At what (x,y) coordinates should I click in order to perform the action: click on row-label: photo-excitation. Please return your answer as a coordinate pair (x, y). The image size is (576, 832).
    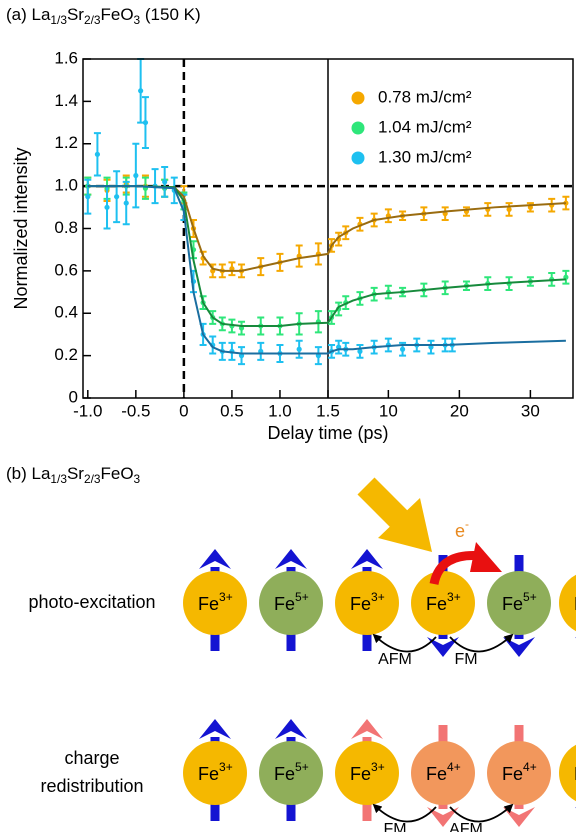
    Looking at the image, I should click on (91, 602).